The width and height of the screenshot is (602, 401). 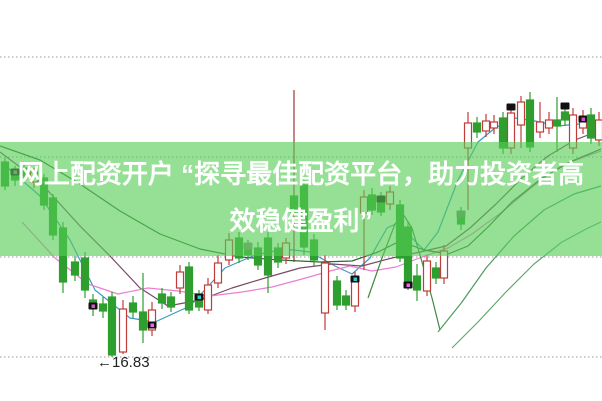 What do you see at coordinates (123, 362) in the screenshot?
I see `low-price-annotation: ←16.83` at bounding box center [123, 362].